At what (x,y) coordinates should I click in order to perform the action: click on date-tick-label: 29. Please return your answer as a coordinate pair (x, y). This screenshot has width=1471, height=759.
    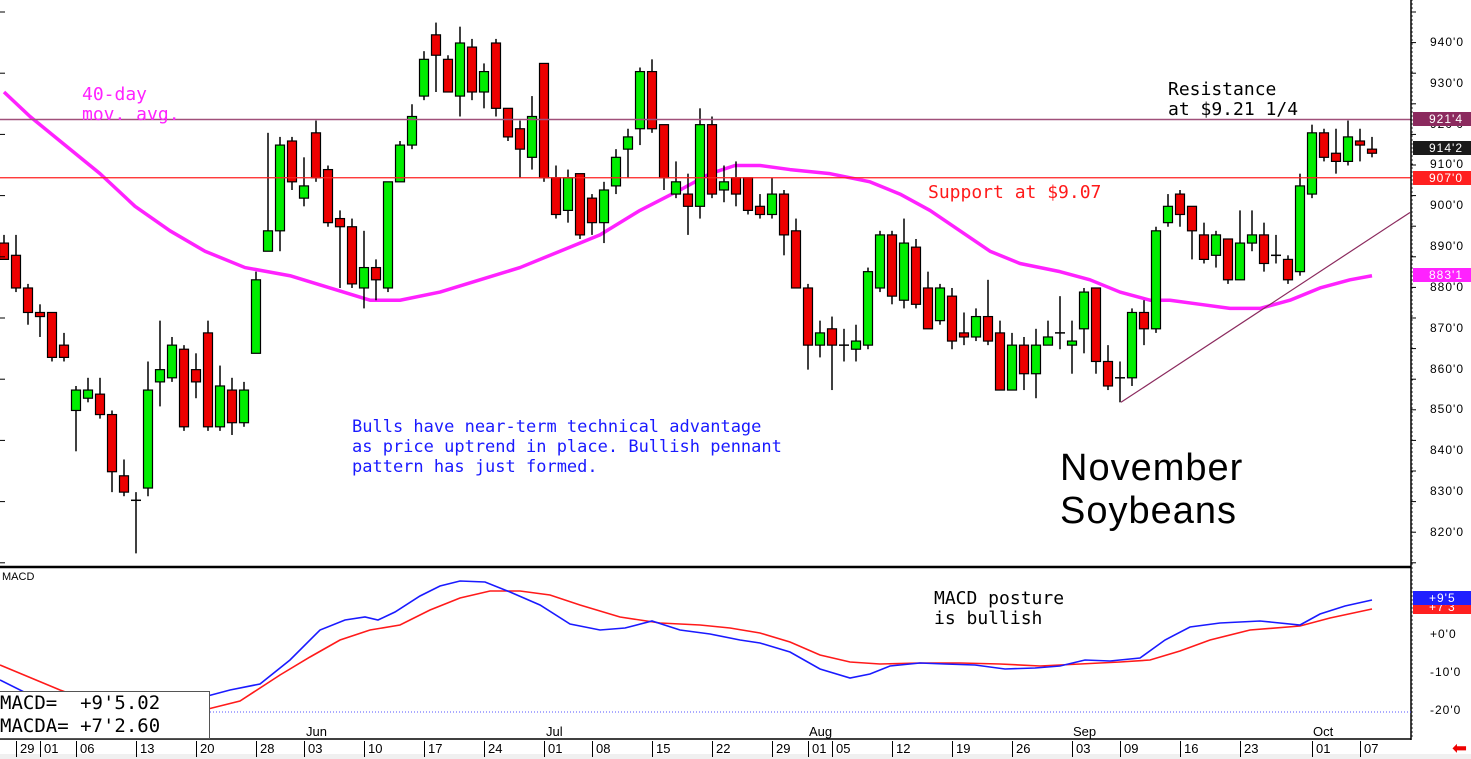
    Looking at the image, I should click on (781, 749).